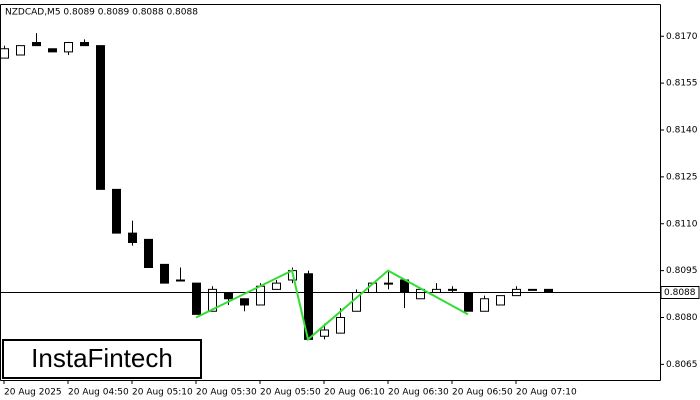  I want to click on last-price-box, so click(680, 292).